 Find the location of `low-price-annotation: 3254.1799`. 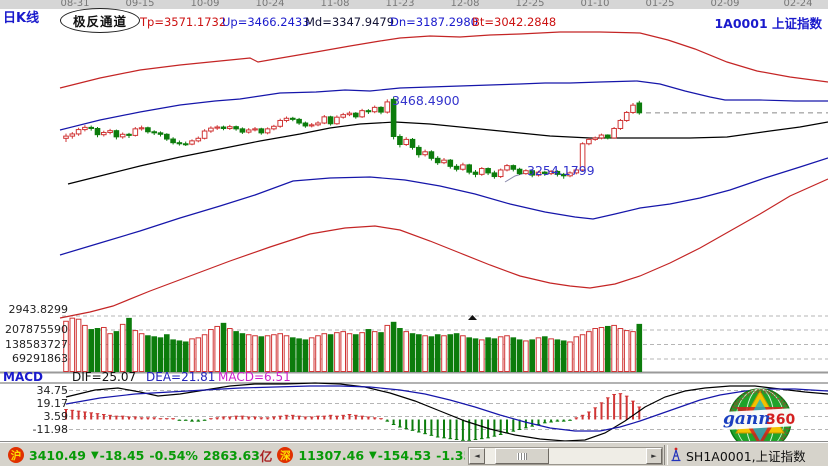

low-price-annotation: 3254.1799 is located at coordinates (561, 170).